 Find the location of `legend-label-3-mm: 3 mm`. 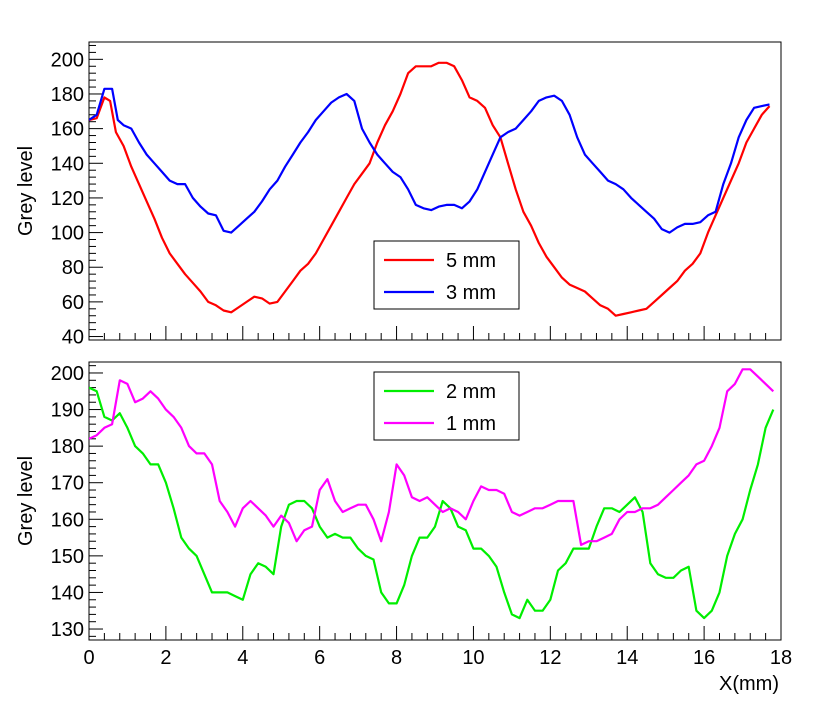

legend-label-3-mm: 3 mm is located at coordinates (471, 293).